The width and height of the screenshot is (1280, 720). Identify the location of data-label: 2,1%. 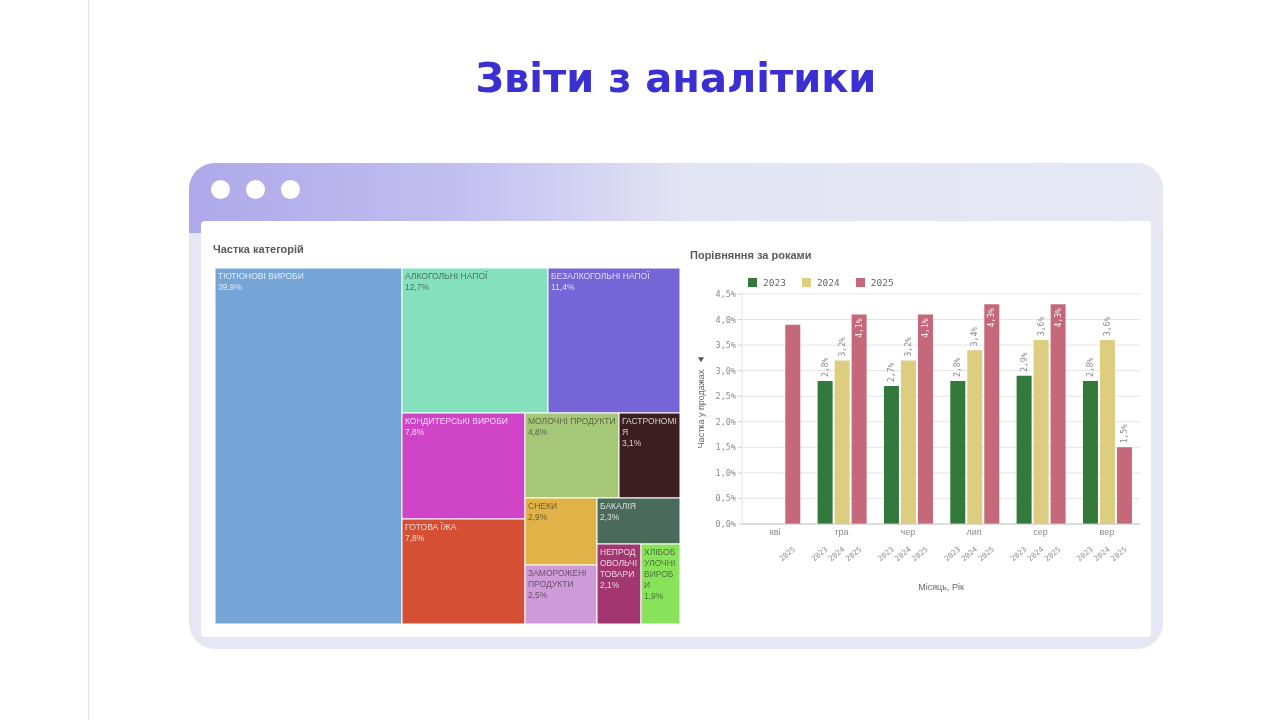
(610, 585).